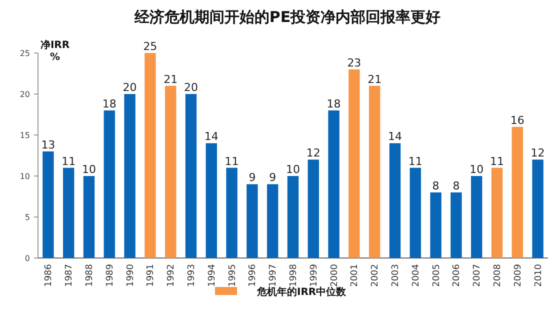 This screenshot has width=555, height=328. Describe the element at coordinates (302, 292) in the screenshot. I see `legend-label: 危机年的IRR中位数` at that location.